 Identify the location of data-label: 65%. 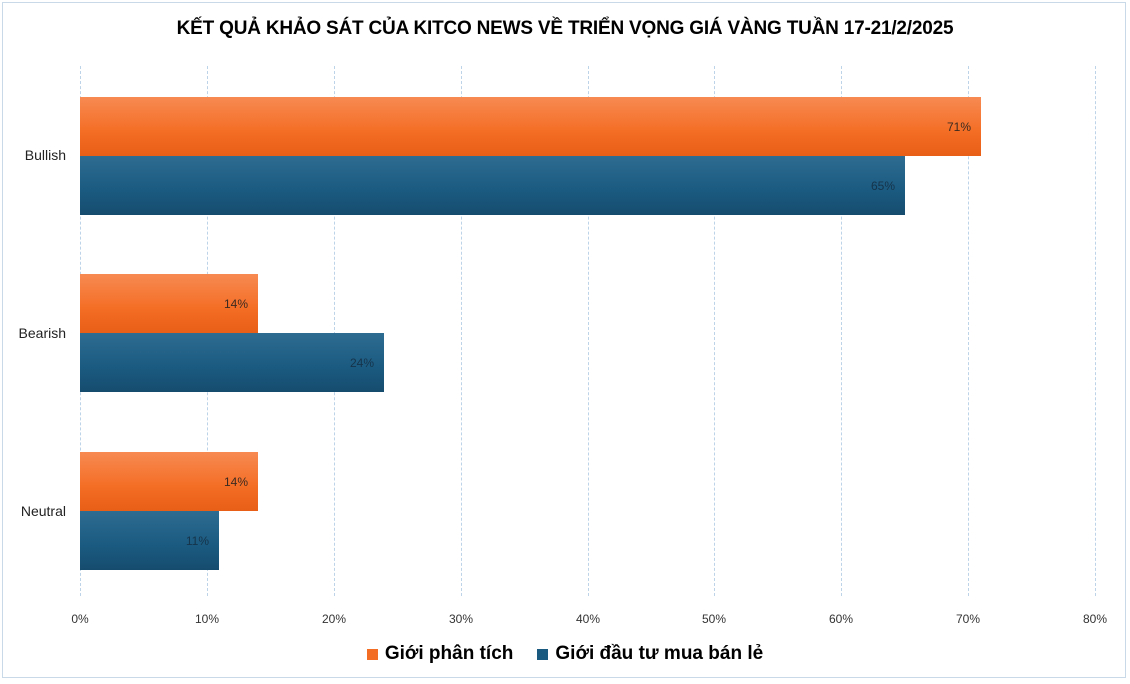
(882, 185).